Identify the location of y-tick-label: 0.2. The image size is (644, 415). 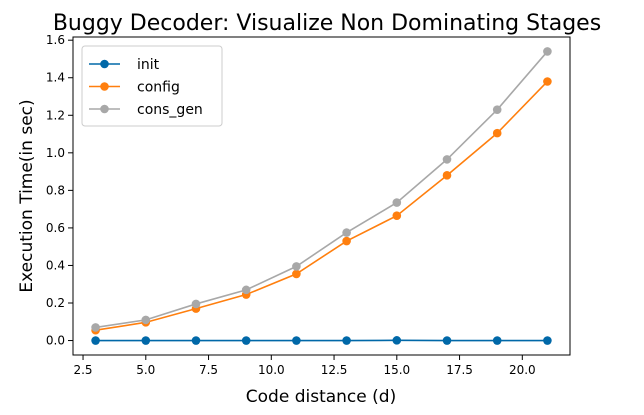
(55, 303).